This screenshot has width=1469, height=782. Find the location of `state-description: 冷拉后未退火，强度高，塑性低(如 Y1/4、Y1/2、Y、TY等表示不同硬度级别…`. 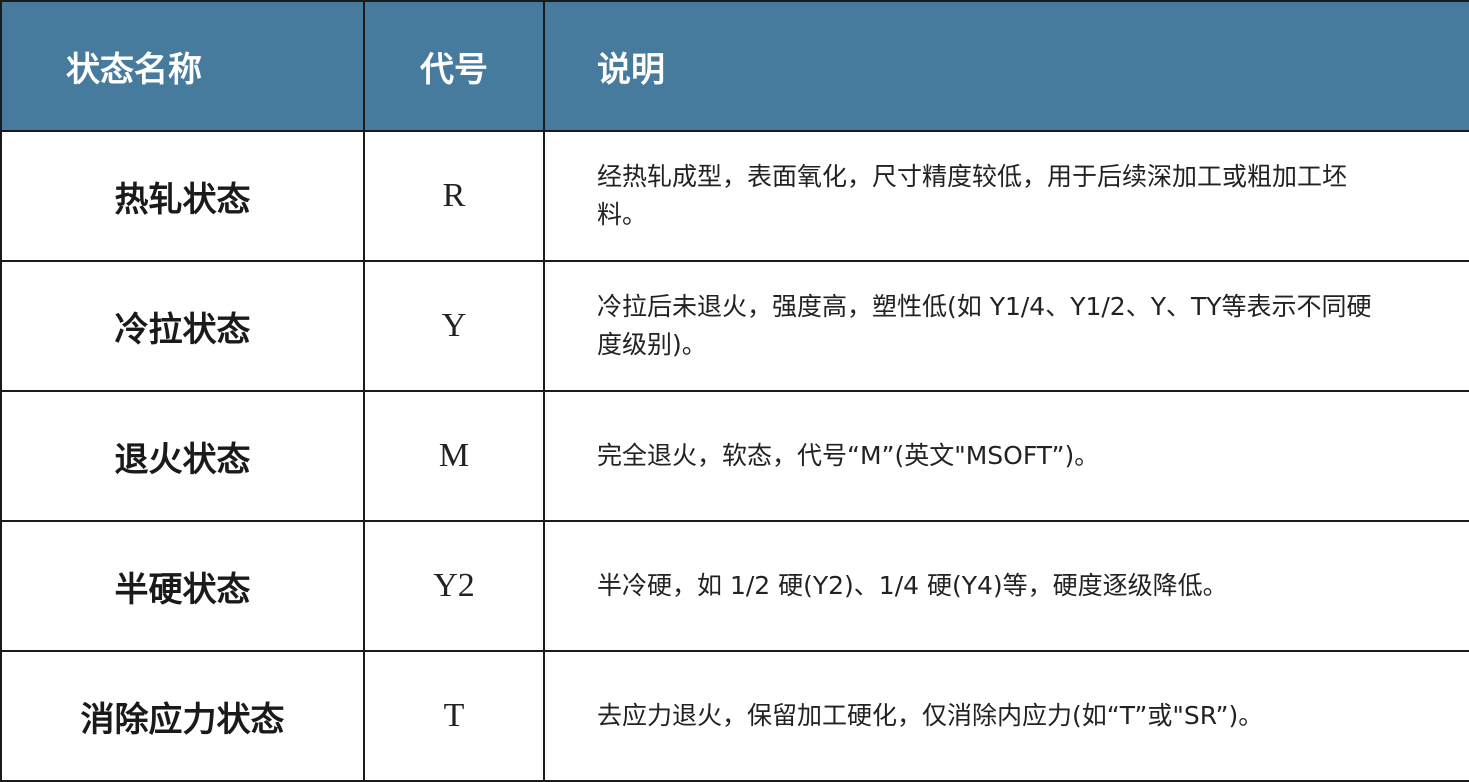

state-description: 冷拉后未退火，强度高，塑性低(如 Y1/4、Y1/2、Y、TY等表示不同硬度级别… is located at coordinates (1006, 326).